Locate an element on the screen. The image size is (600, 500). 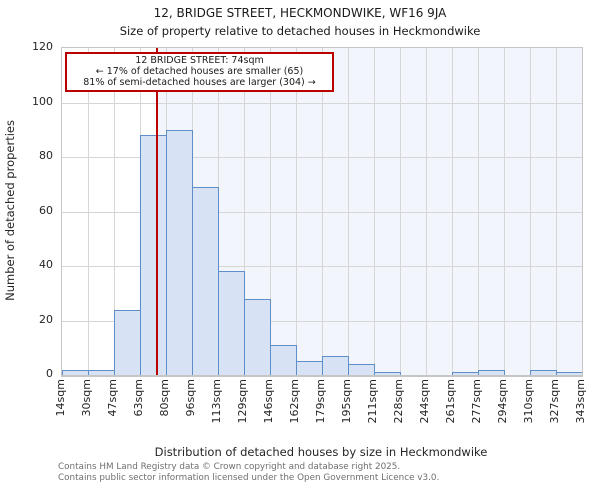
property-size-marker-line is located at coordinates (156, 211).